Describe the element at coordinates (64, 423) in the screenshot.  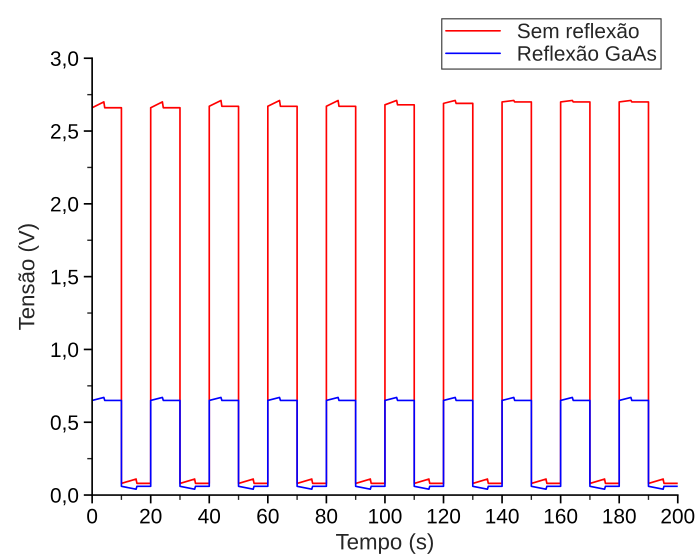
I see `y-tick-label: 0,5` at that location.